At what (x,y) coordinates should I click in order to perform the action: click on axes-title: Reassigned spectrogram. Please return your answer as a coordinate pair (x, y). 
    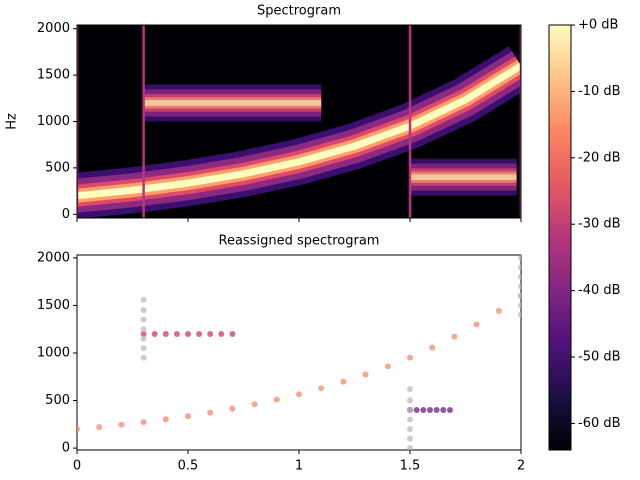
    Looking at the image, I should click on (299, 241).